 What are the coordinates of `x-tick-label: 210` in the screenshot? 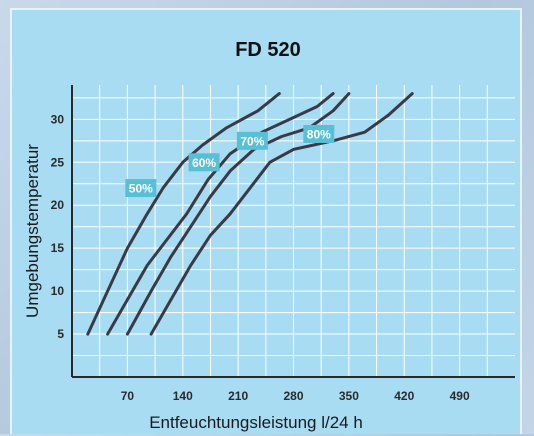 It's located at (238, 396).